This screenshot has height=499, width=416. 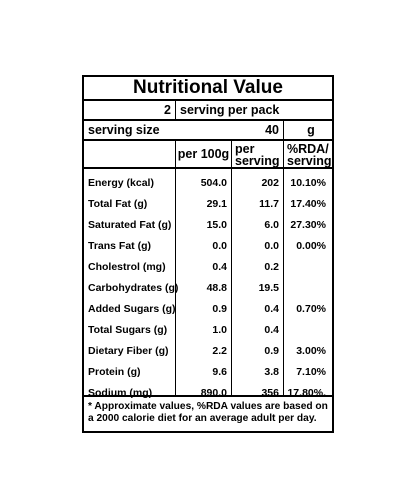 What do you see at coordinates (311, 246) in the screenshot?
I see `rda-cell: 0.00%` at bounding box center [311, 246].